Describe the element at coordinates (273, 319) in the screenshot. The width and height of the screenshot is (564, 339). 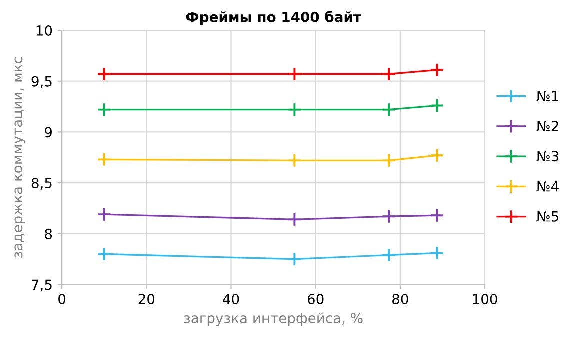
I see `x-axis-title: загрузка интерфейса, %` at that location.